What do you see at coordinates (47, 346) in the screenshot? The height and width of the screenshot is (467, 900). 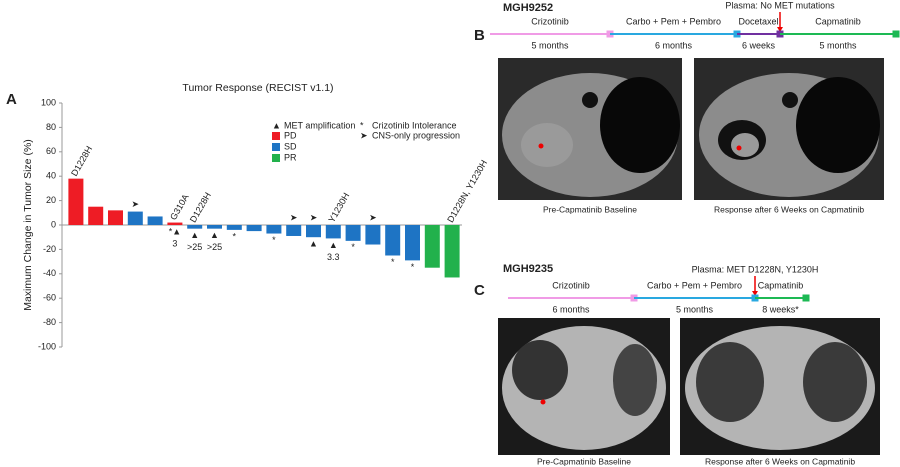 I see `y-tick-label: -100` at bounding box center [47, 346].